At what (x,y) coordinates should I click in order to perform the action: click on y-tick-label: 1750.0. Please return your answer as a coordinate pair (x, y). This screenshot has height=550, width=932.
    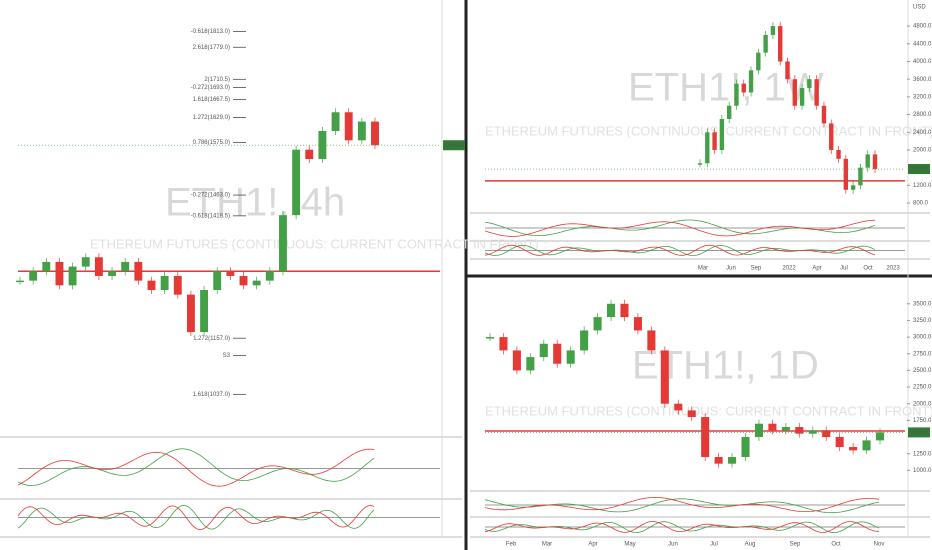
    Looking at the image, I should click on (922, 421).